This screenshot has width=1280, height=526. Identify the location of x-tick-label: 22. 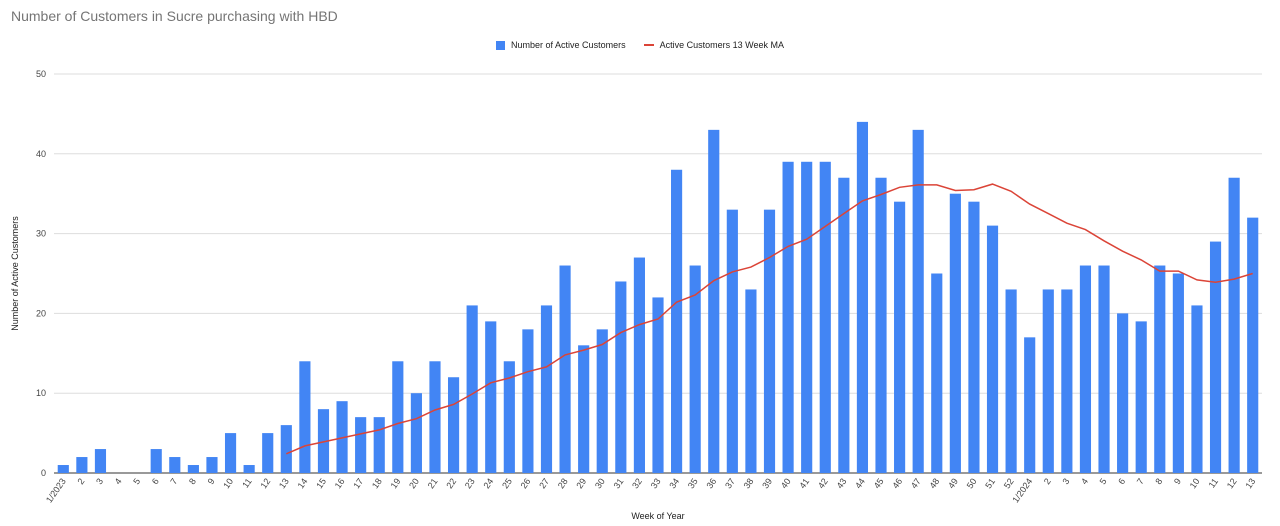
(451, 483).